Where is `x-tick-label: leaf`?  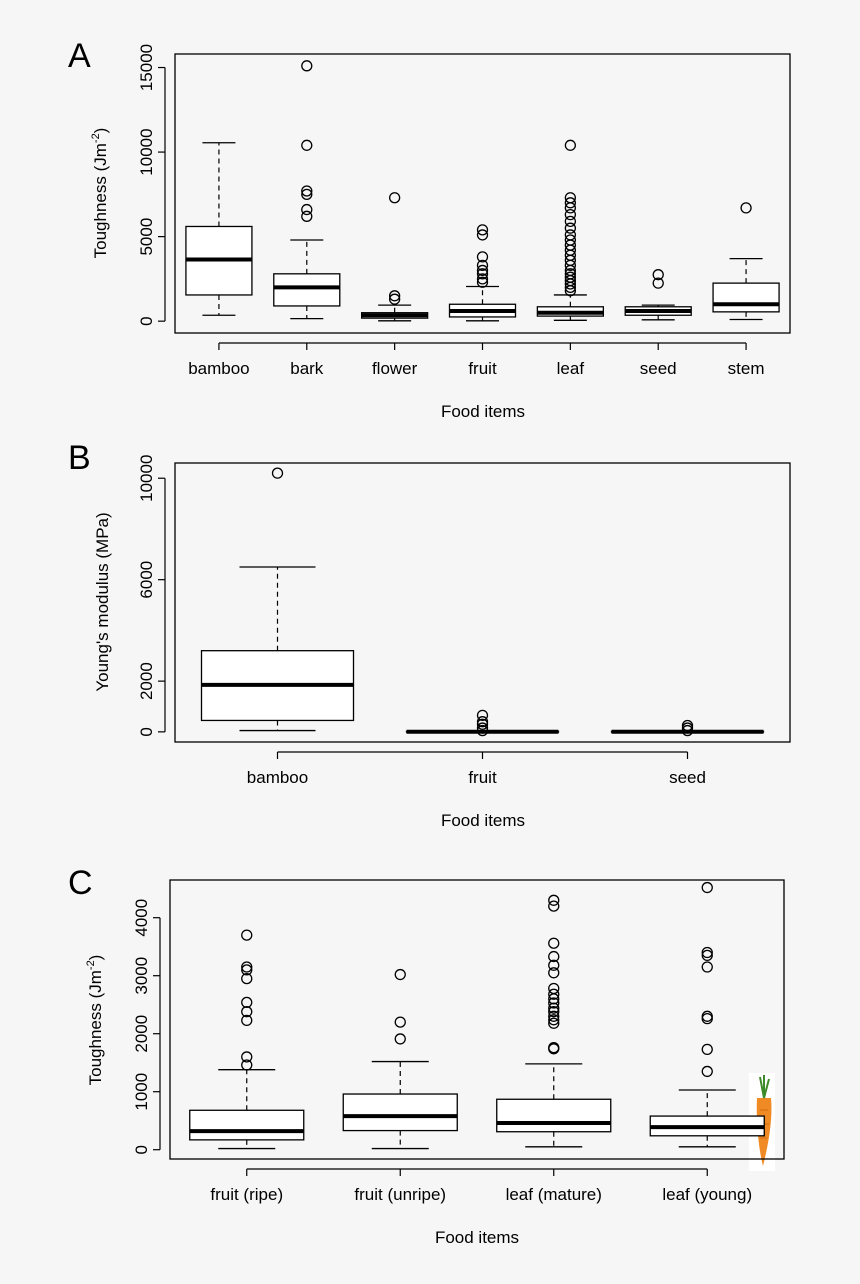
x-tick-label: leaf is located at coordinates (571, 368).